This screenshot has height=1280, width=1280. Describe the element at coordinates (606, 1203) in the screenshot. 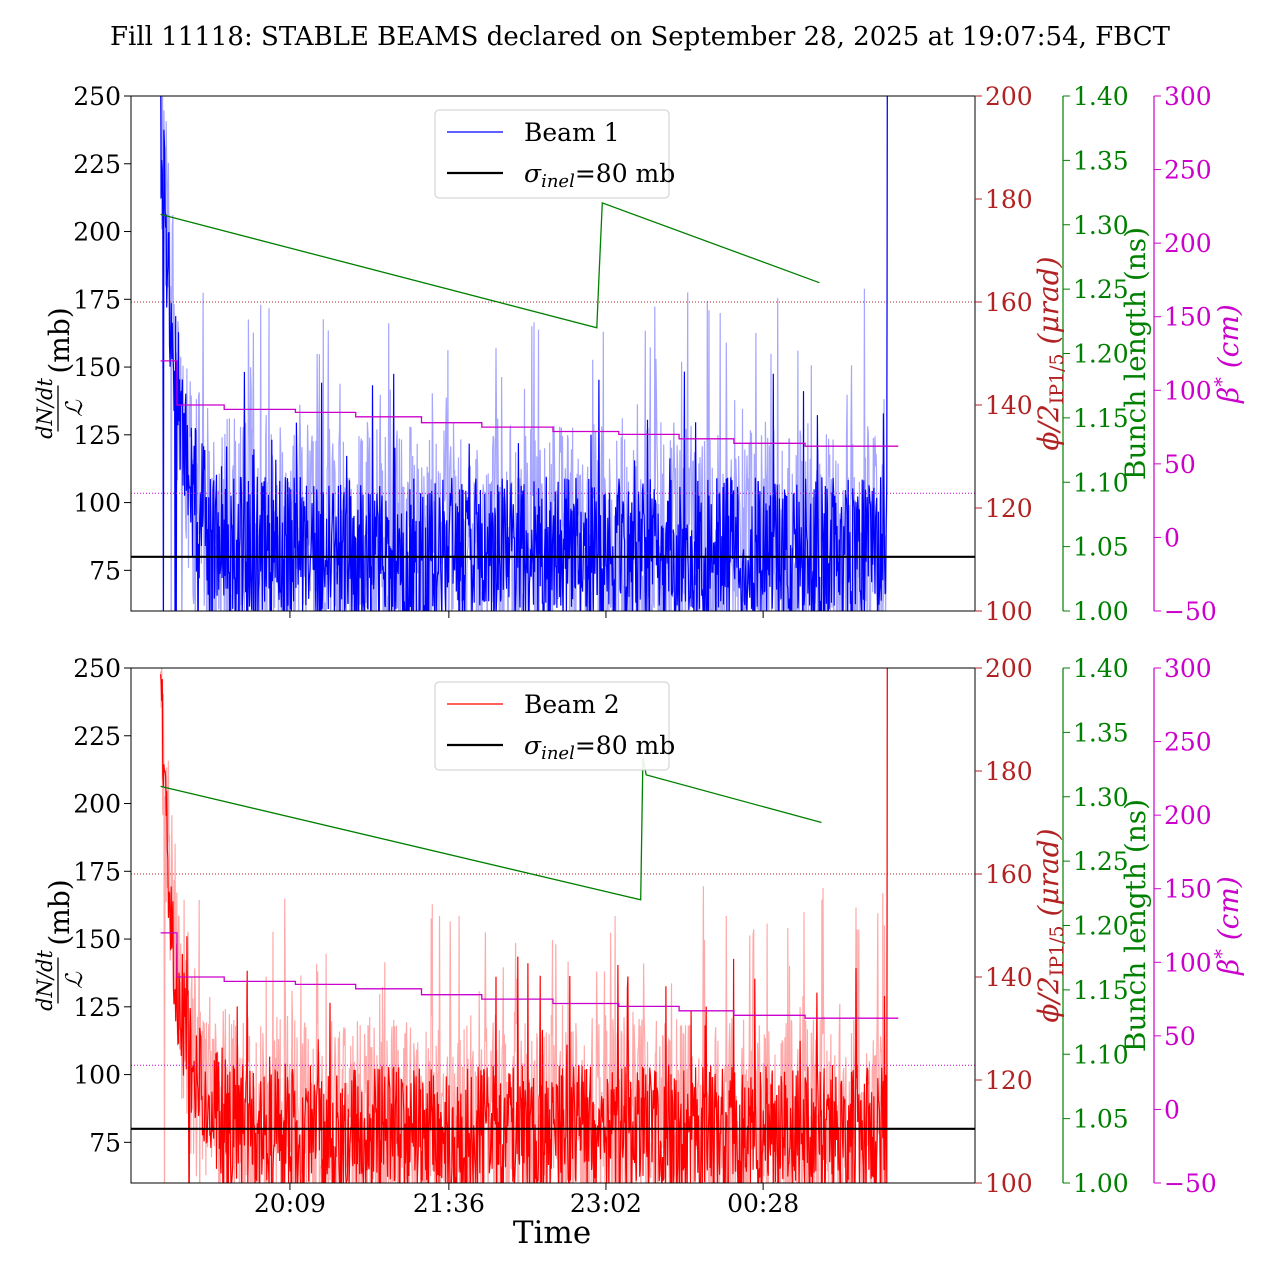

I see `x-tick-label: 23:02` at that location.